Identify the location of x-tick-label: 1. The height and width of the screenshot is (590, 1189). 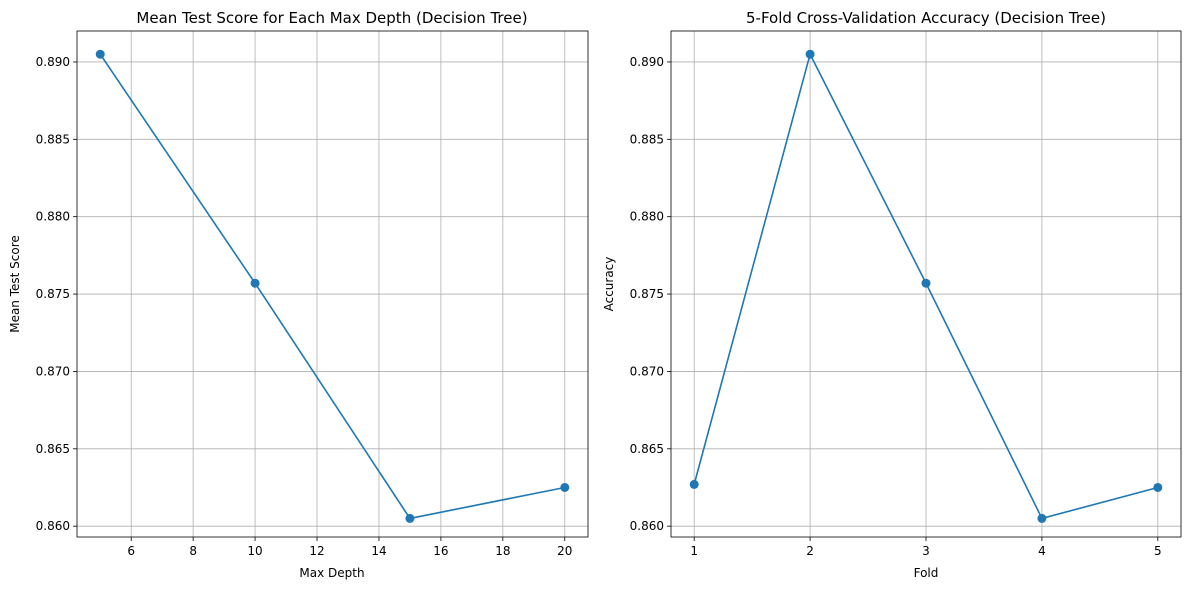
(694, 551).